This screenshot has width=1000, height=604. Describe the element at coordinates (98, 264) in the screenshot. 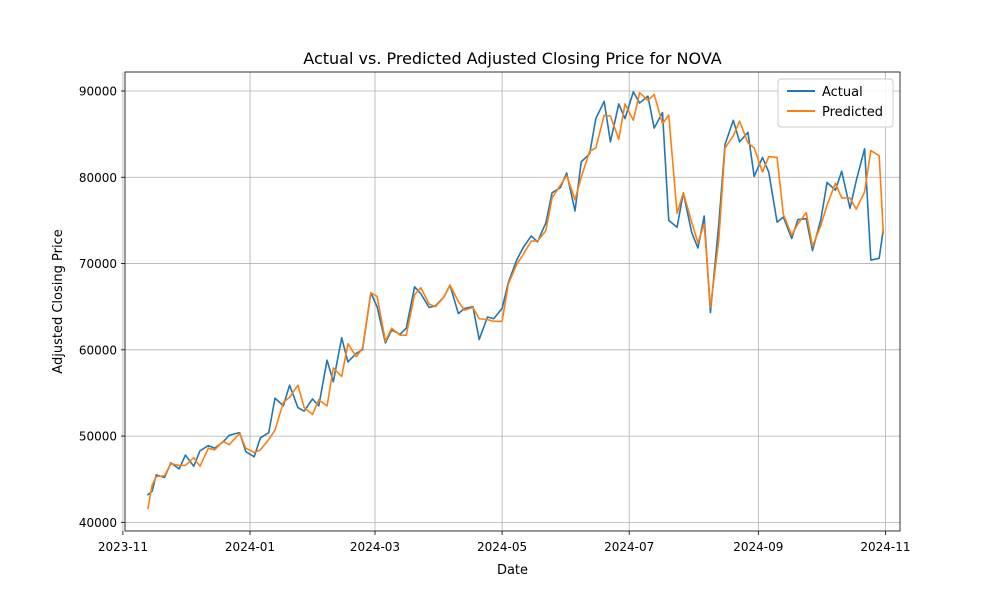

I see `y-tick-label: 70000` at that location.